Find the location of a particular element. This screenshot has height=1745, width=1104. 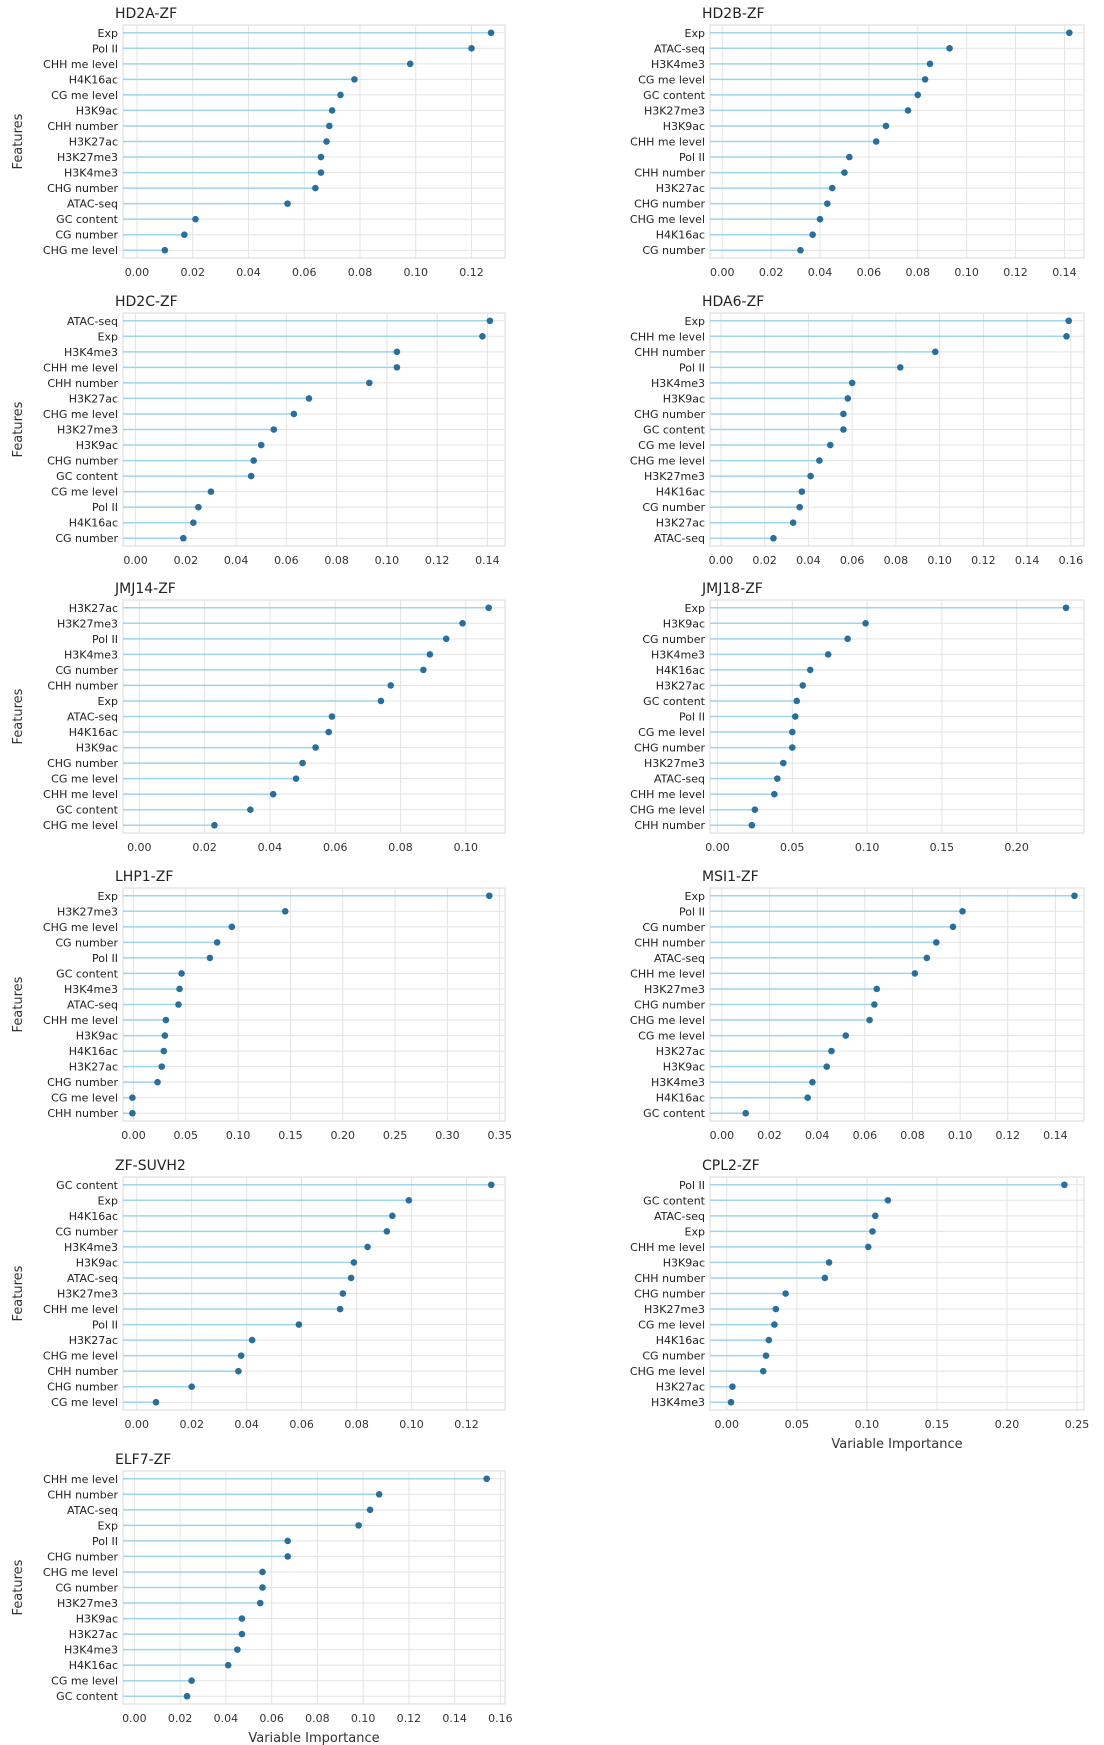

y-tick-label: ATAC-seq is located at coordinates (679, 958).